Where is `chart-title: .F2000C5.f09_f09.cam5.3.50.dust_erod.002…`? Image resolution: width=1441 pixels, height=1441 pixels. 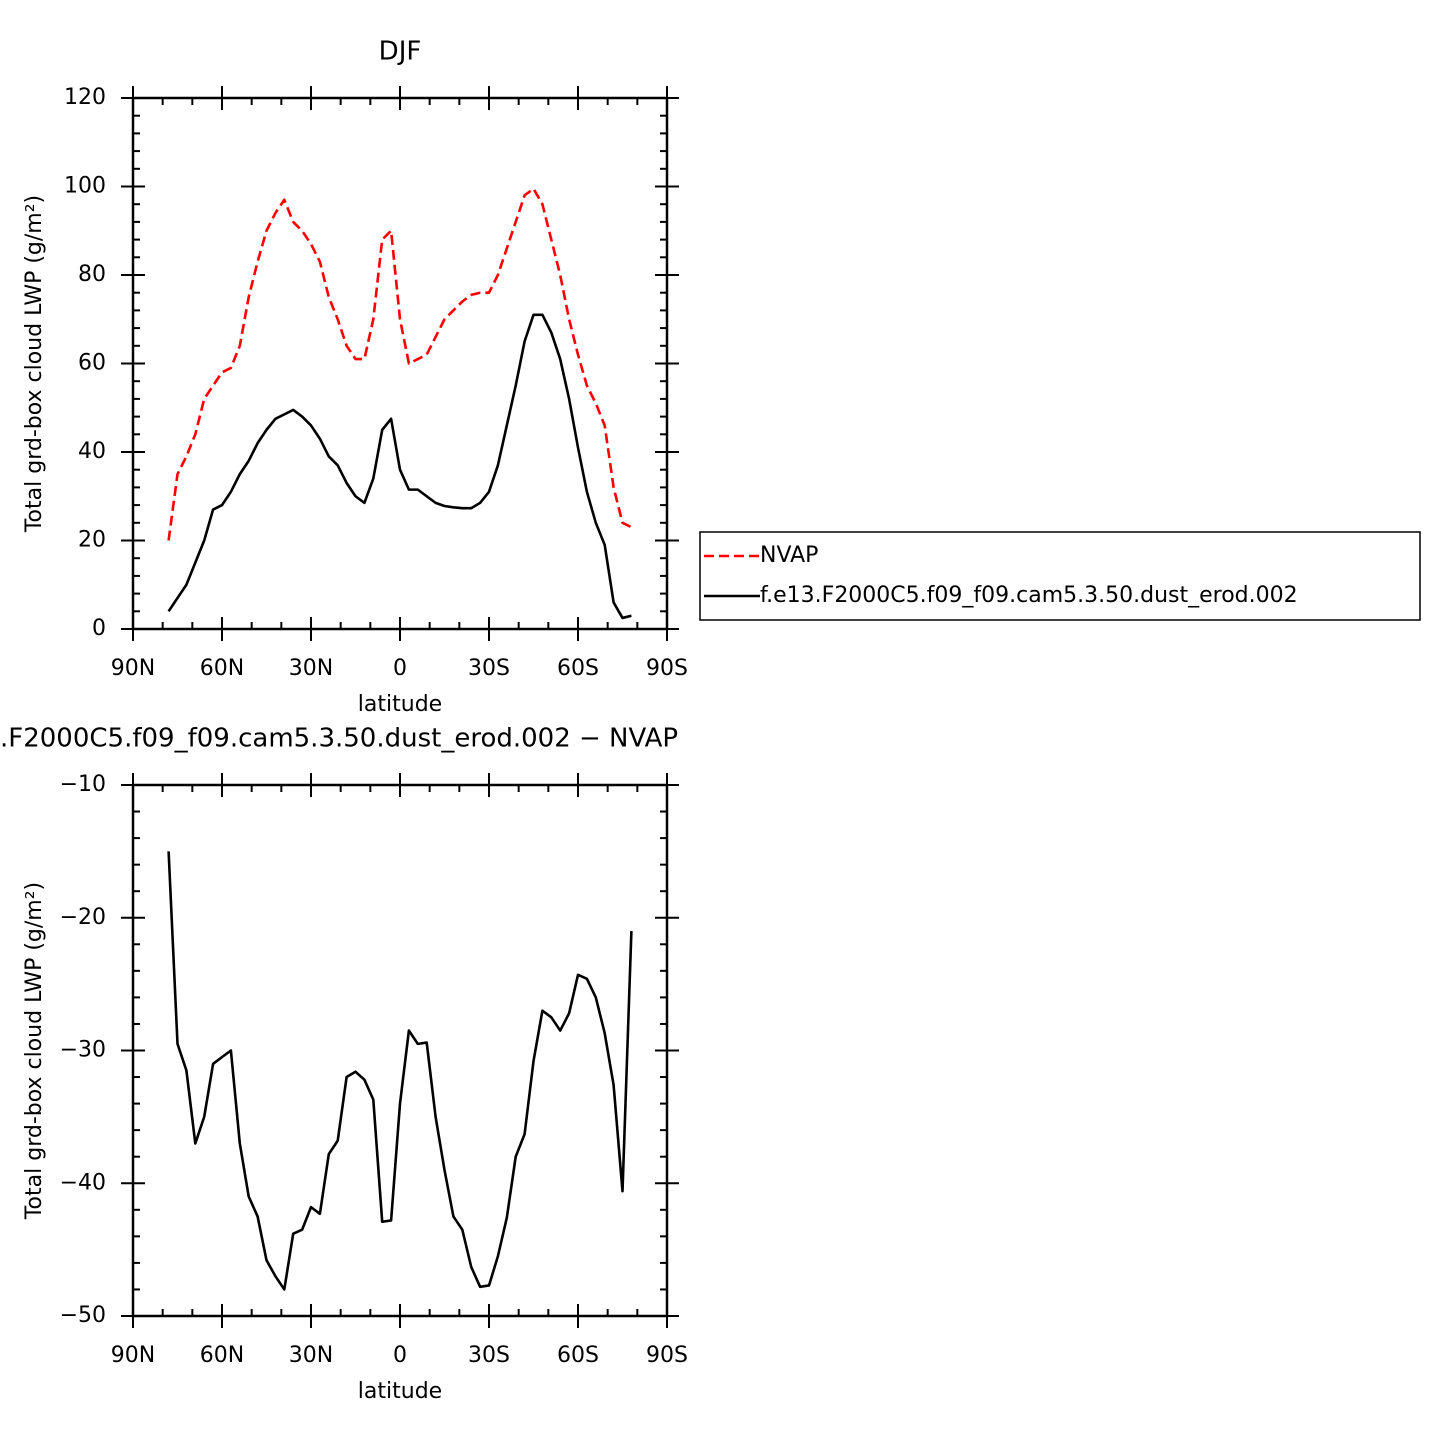 chart-title: .F2000C5.f09_f09.cam5.3.50.dust_erod.002… is located at coordinates (339, 739).